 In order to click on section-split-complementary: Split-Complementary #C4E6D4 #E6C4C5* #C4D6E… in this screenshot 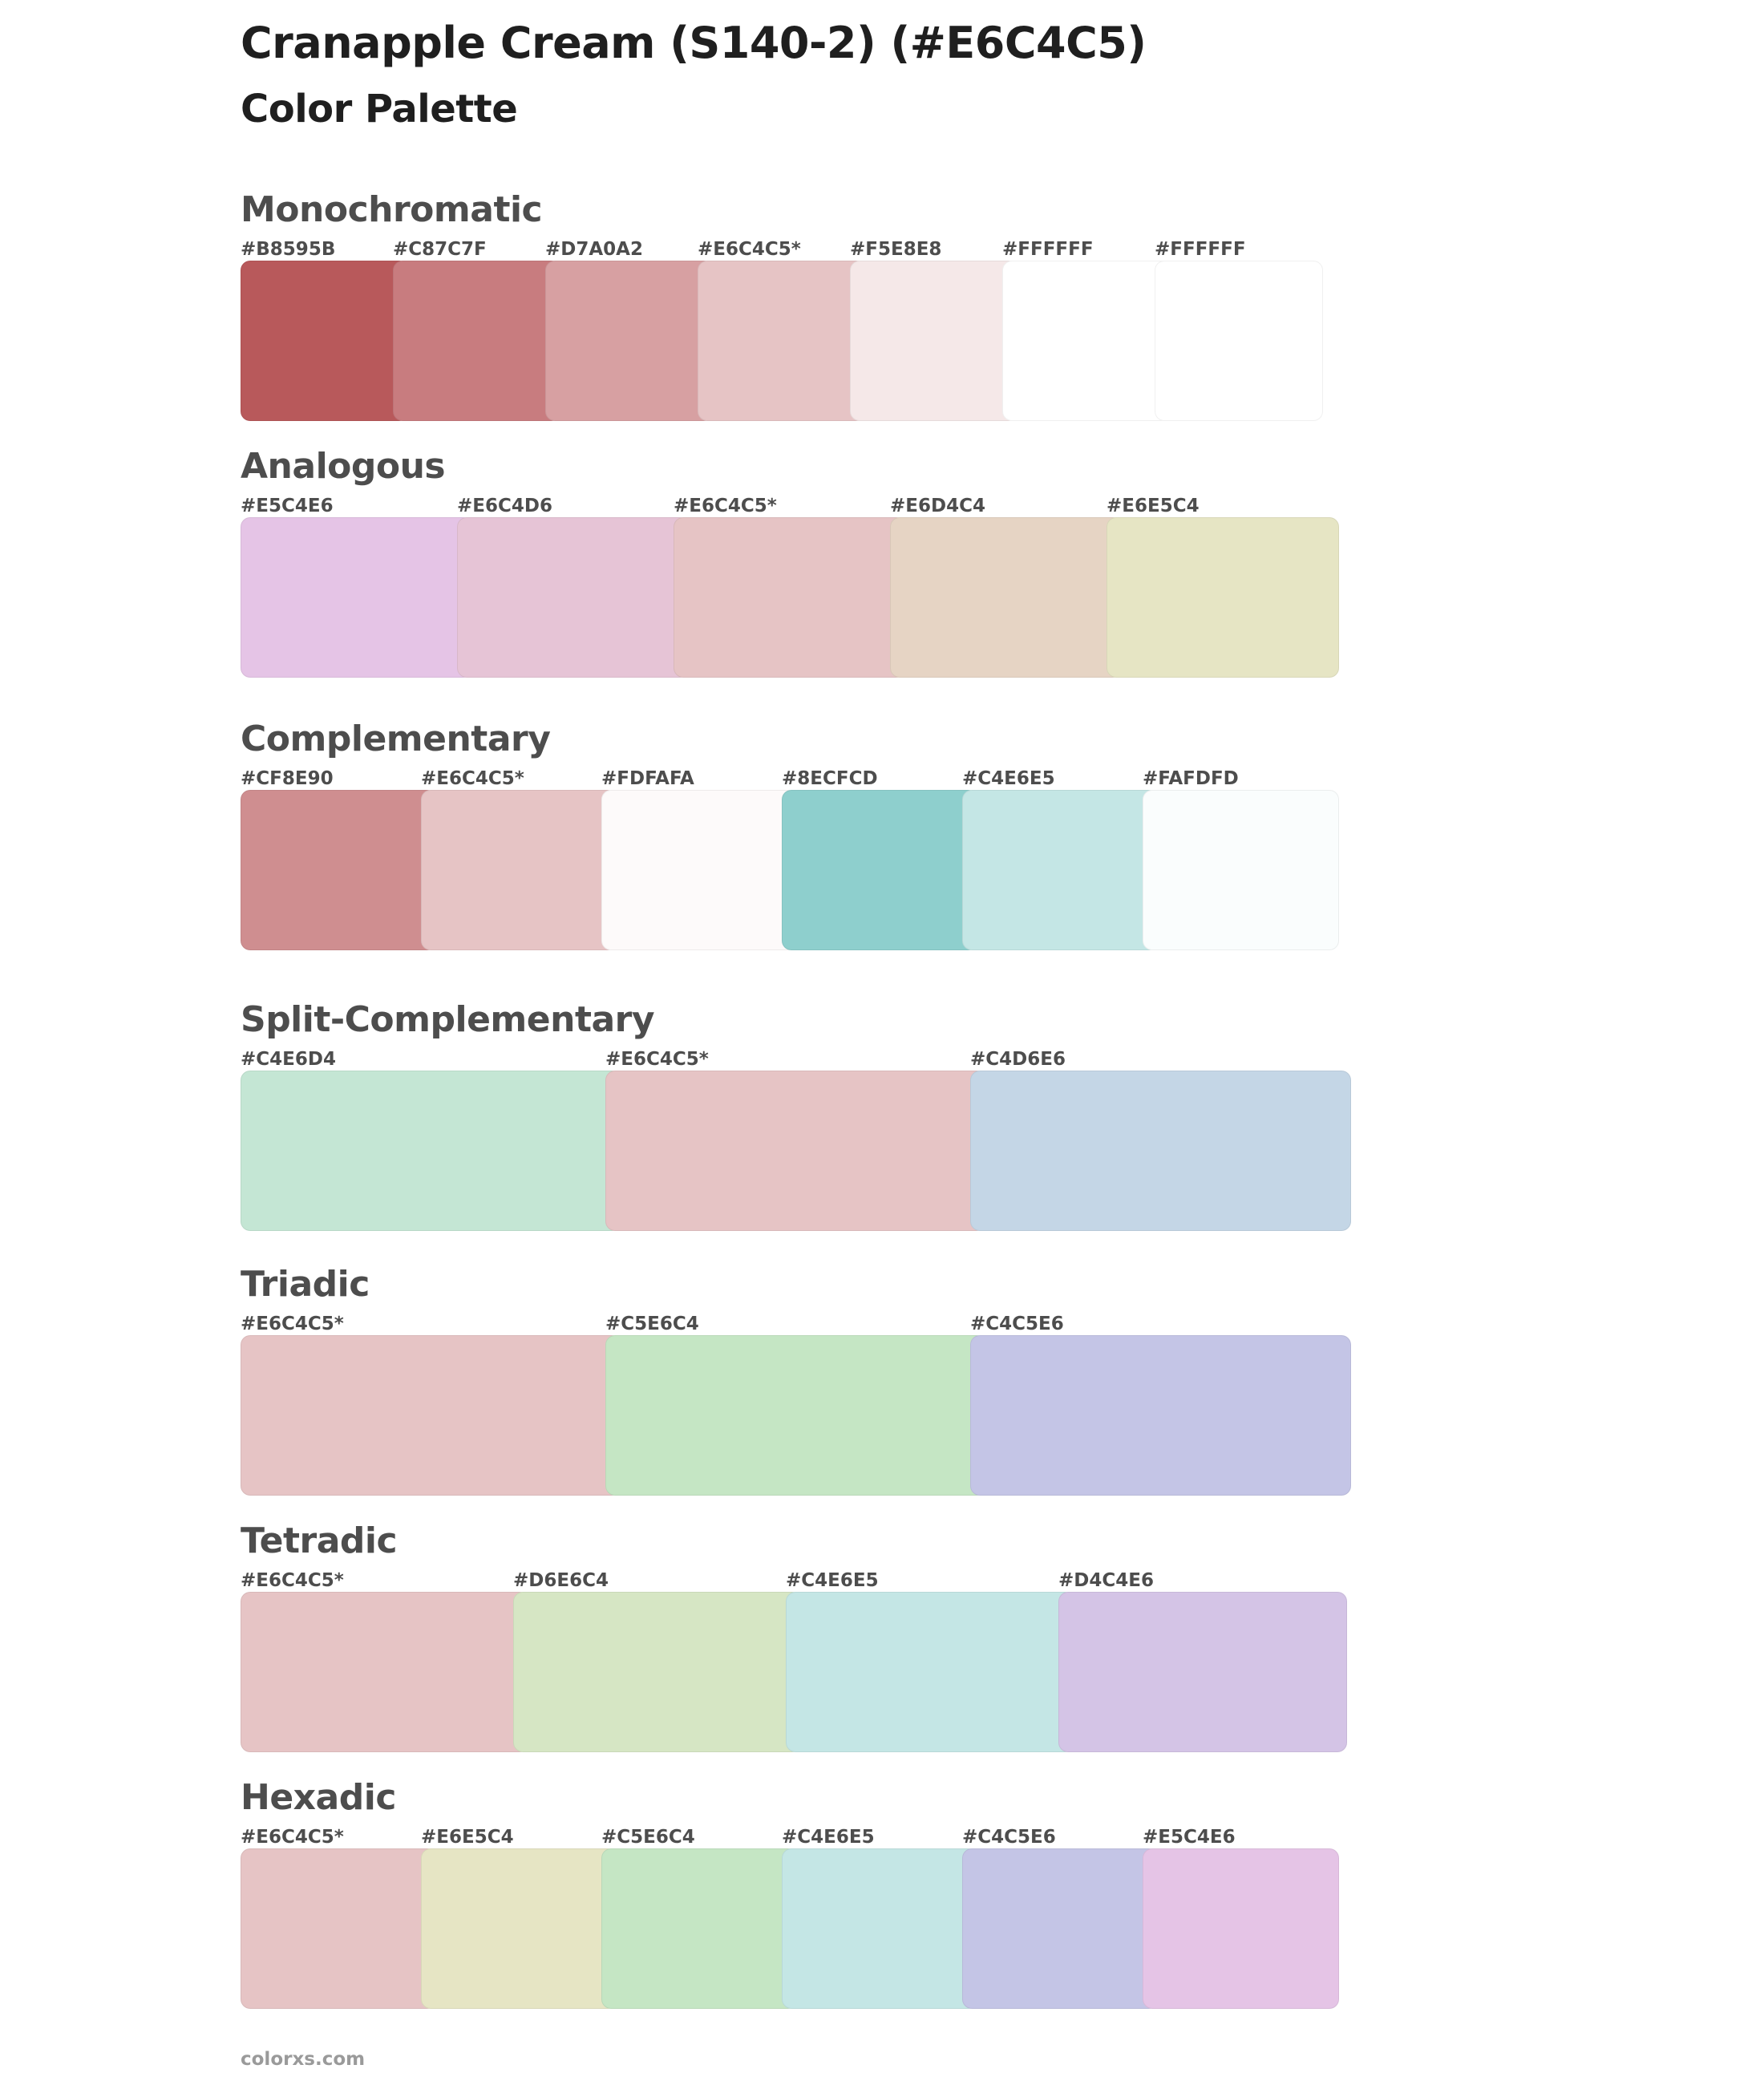, I will do `click(796, 1116)`.